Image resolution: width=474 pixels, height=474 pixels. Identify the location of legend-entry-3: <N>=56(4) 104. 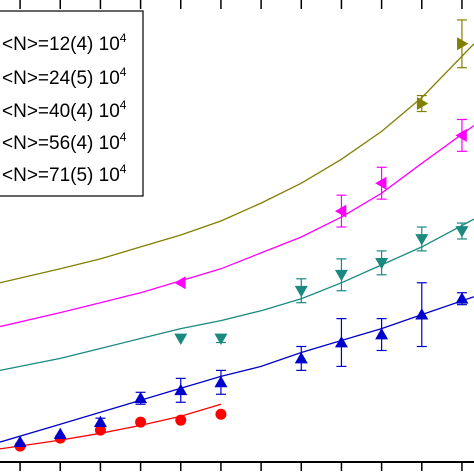
(64, 142).